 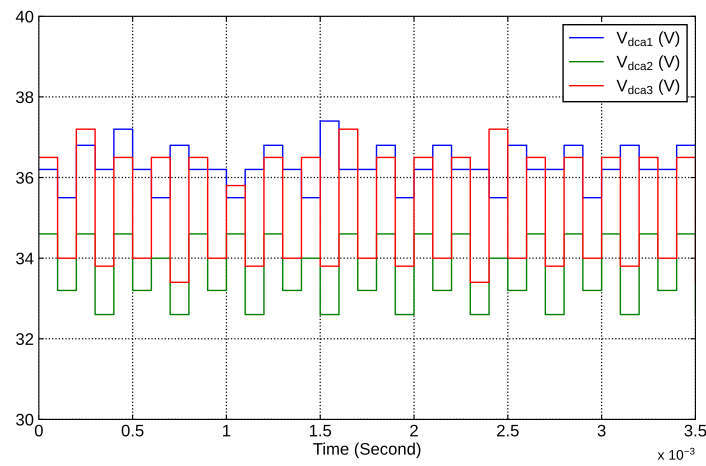 I want to click on y-tick-label: 40, so click(x=25, y=16).